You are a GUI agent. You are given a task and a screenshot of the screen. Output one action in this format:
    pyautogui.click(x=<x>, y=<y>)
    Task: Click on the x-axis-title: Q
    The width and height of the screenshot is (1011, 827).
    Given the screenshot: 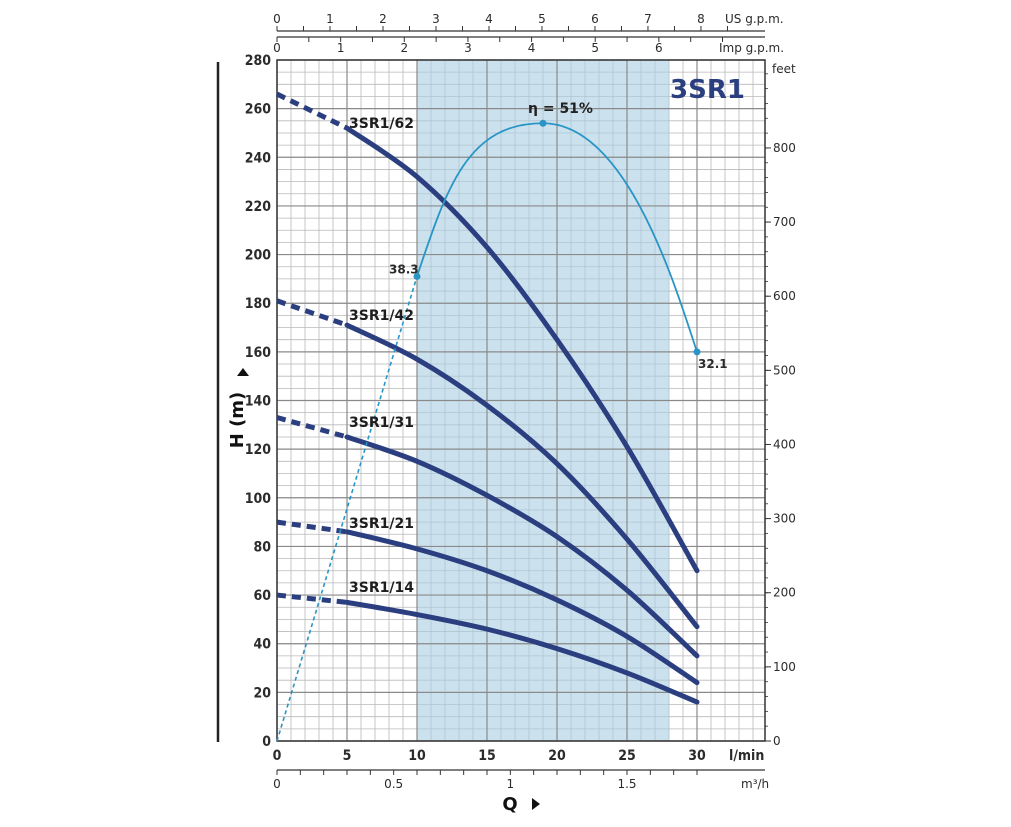 What is the action you would take?
    pyautogui.click(x=509, y=804)
    